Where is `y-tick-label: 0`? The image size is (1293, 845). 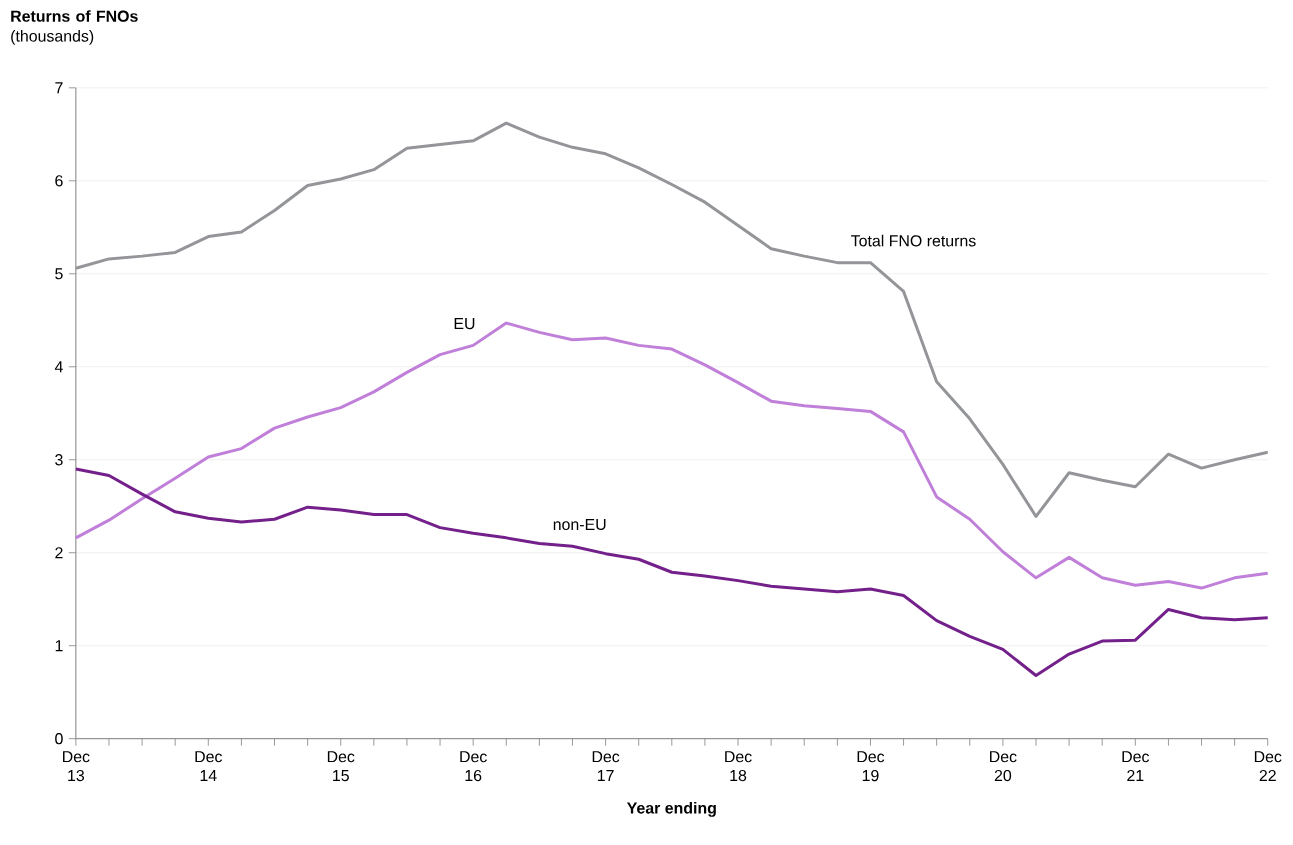
y-tick-label: 0 is located at coordinates (59, 739).